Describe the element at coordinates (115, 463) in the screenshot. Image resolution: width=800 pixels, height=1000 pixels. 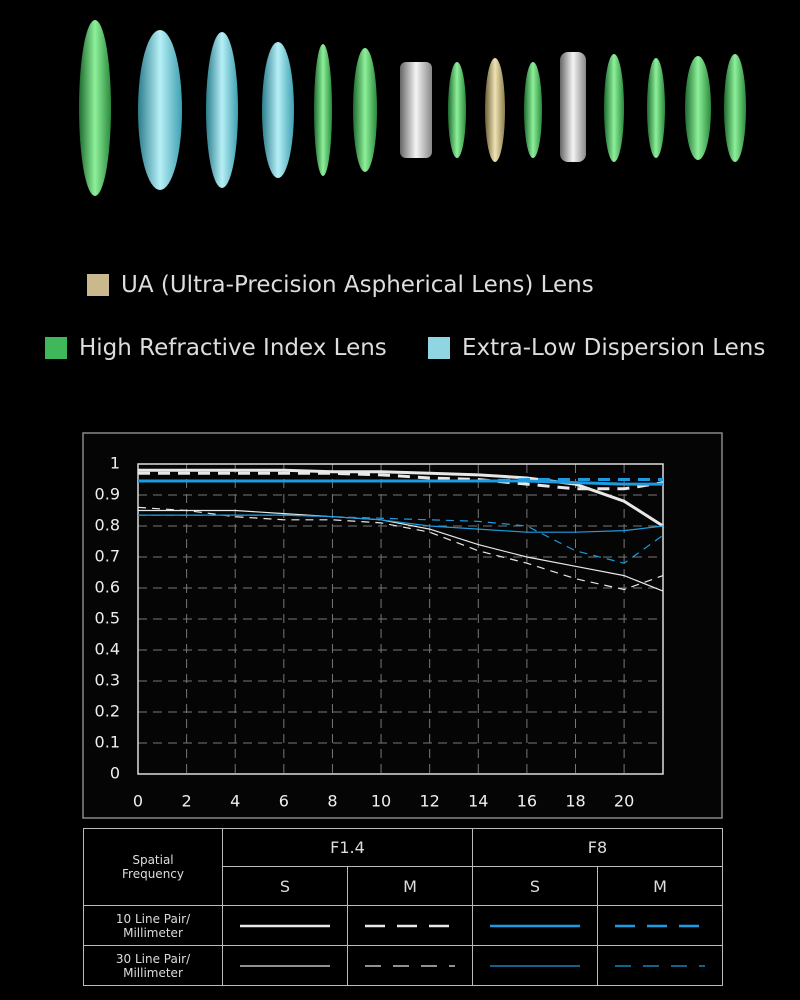
I see `y-tick-label: 1` at that location.